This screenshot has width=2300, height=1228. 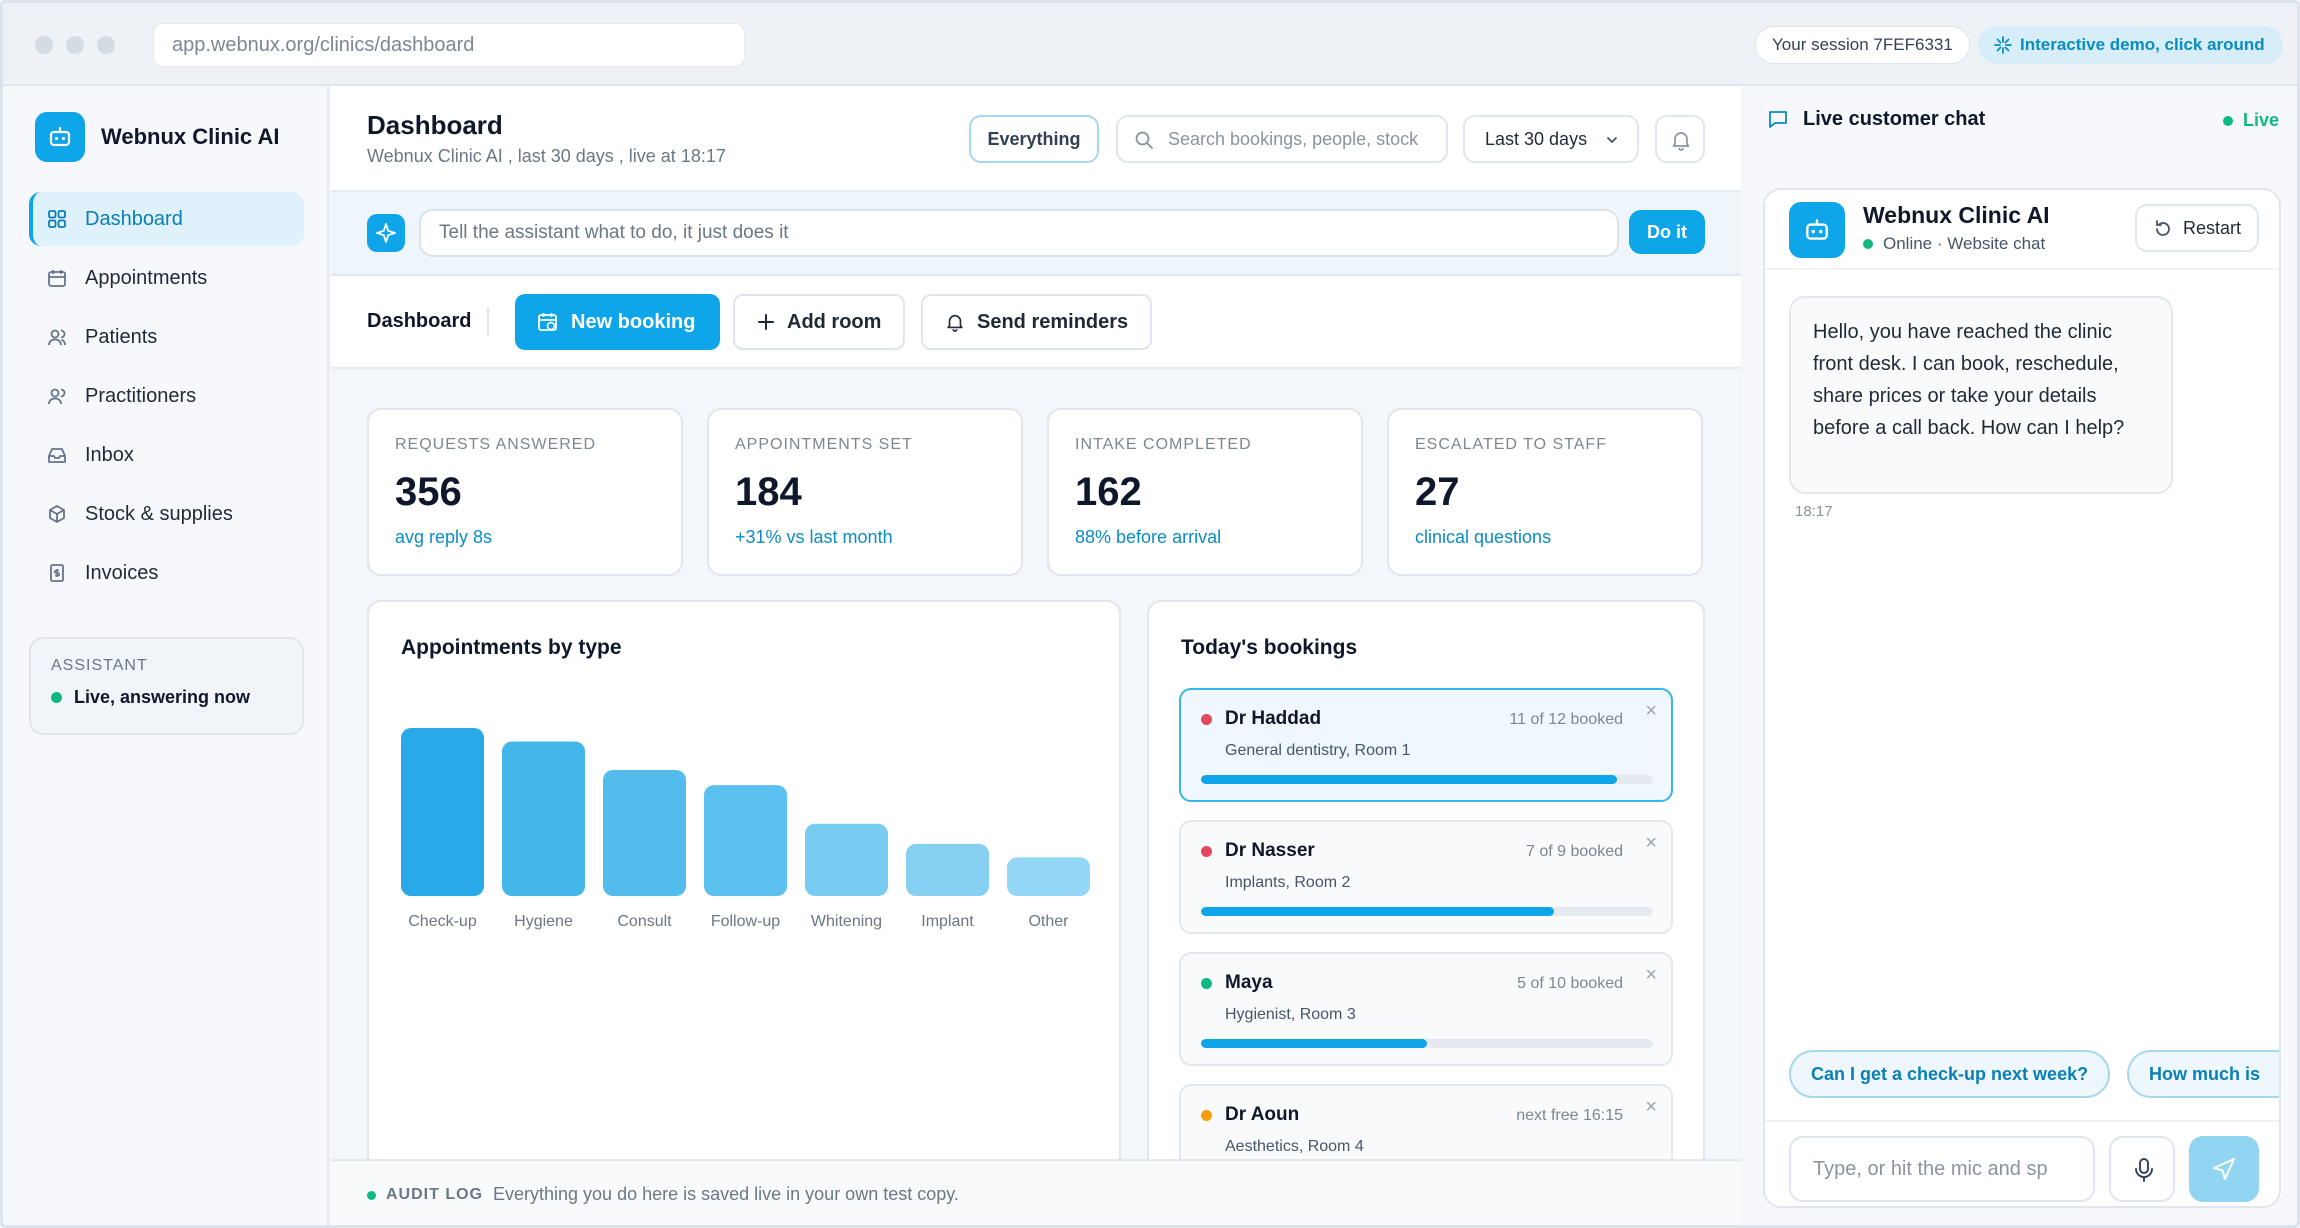 I want to click on booking-progress-fill, so click(x=1409, y=779).